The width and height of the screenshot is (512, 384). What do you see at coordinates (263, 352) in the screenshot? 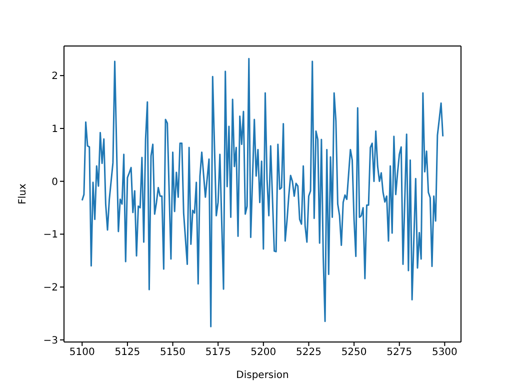
I see `x-tick-label: 5200` at bounding box center [263, 352].